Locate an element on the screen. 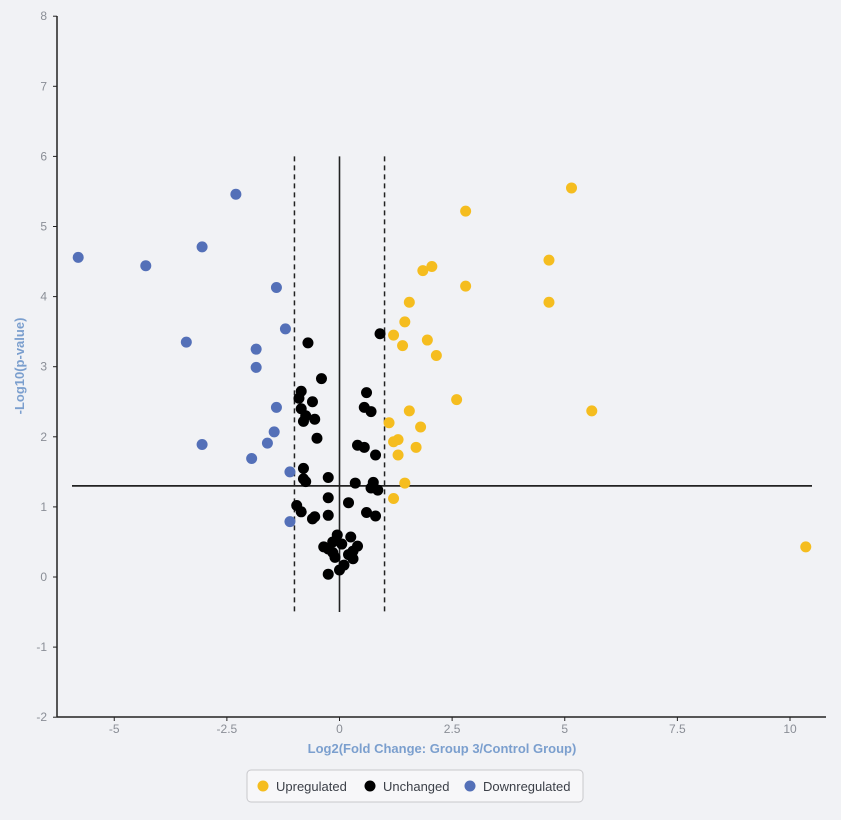  y-tick-label: 4 is located at coordinates (43, 297).